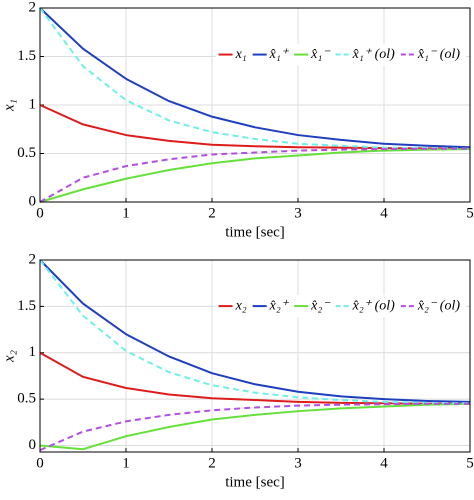 This screenshot has width=474, height=500. I want to click on legend-label: x̂₂⁻ (ol), so click(439, 305).